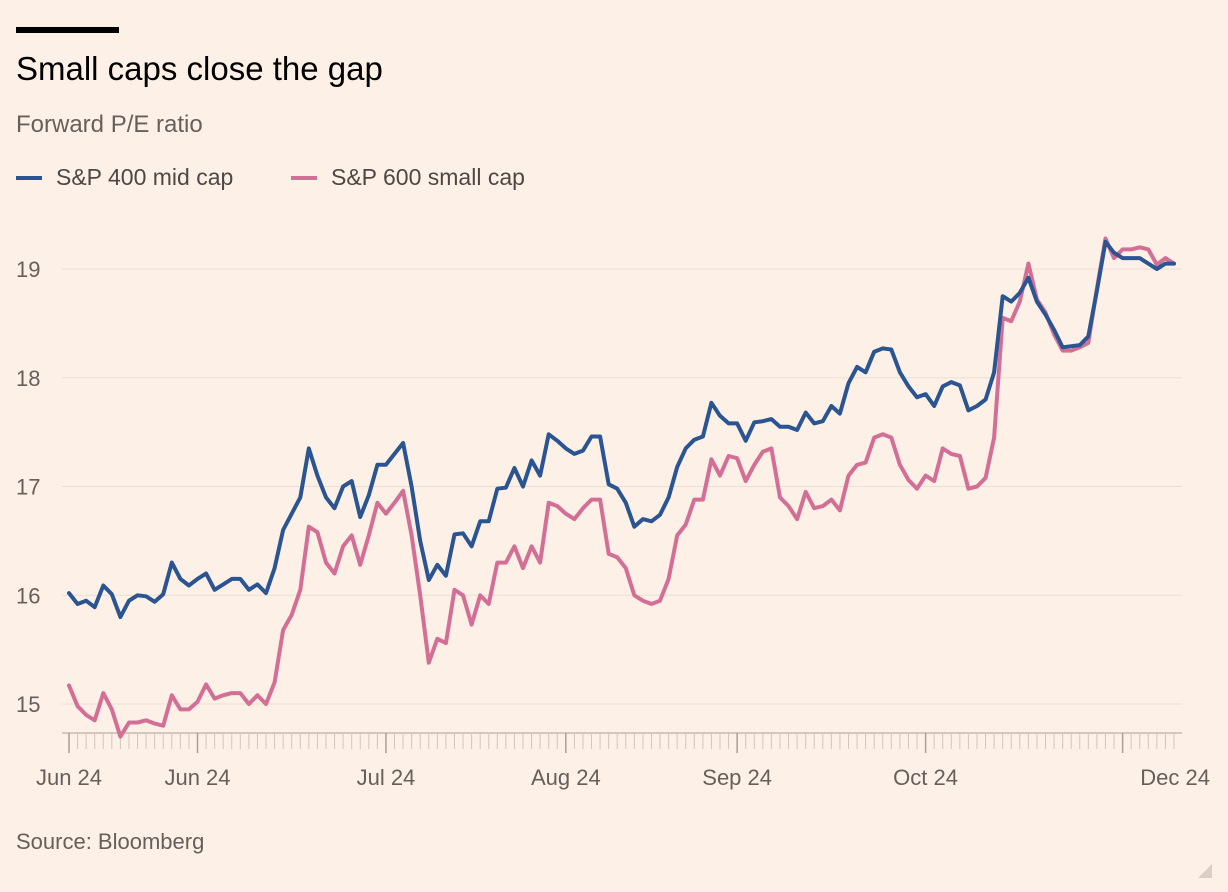 This screenshot has width=1228, height=892. Describe the element at coordinates (925, 777) in the screenshot. I see `x-tick-label: Oct 24` at that location.